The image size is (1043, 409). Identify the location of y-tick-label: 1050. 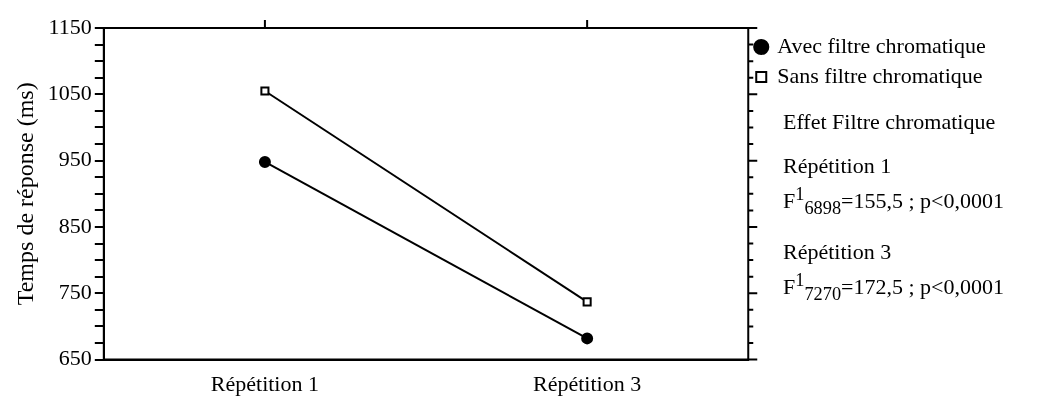
(69, 93).